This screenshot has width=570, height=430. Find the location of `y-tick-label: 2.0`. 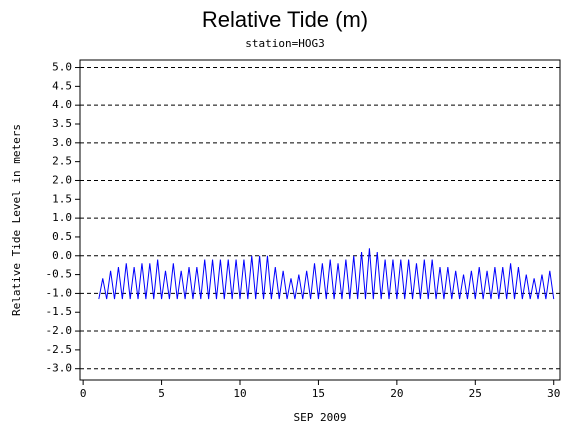

y-tick-label: 2.0 is located at coordinates (62, 179).